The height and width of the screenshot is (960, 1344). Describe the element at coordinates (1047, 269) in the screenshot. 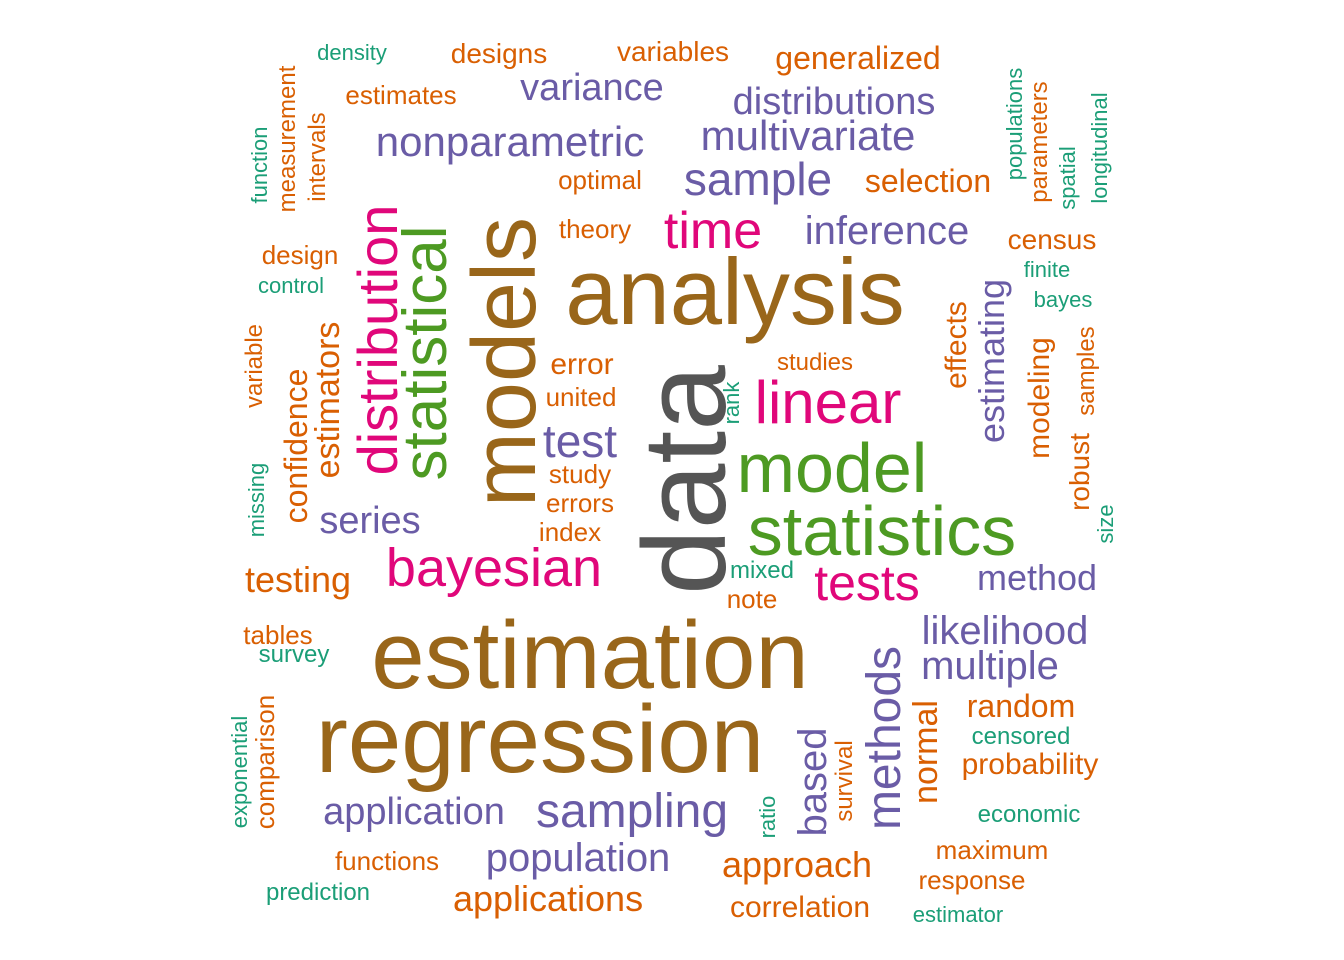

I see `word-finite: finite` at that location.